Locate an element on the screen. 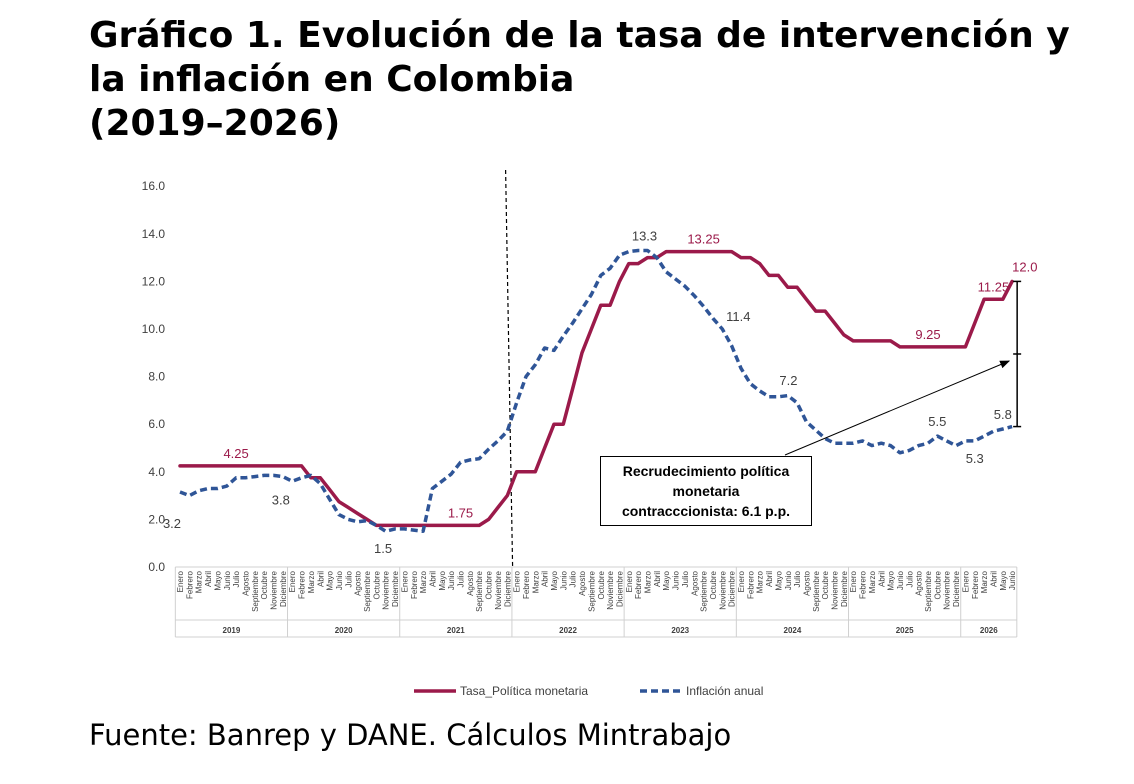 This screenshot has height=784, width=1134. callout-arrow is located at coordinates (897, 408).